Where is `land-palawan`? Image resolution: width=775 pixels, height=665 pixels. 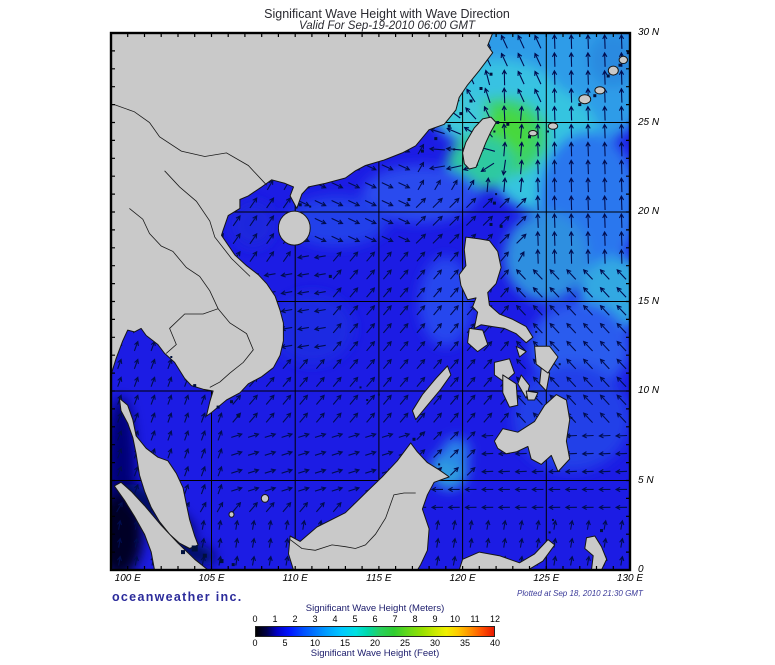 land-palawan is located at coordinates (431, 393).